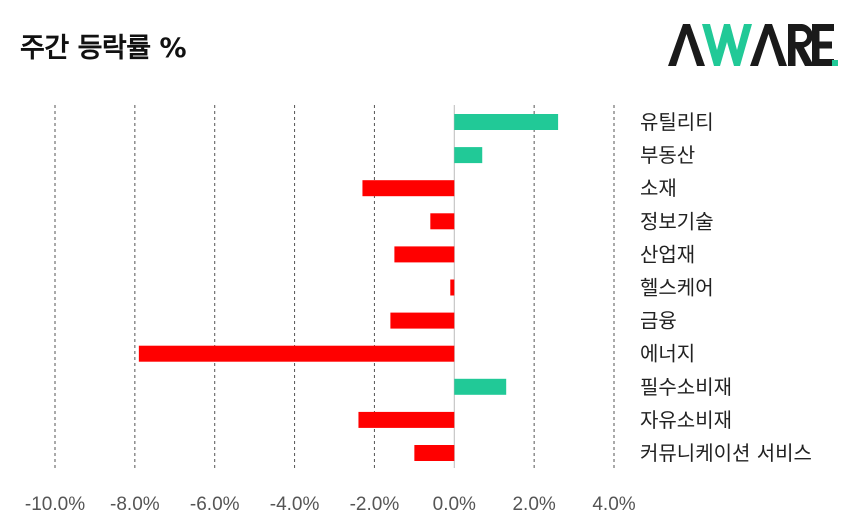  I want to click on x-tick-label: -8.0%, so click(135, 504).